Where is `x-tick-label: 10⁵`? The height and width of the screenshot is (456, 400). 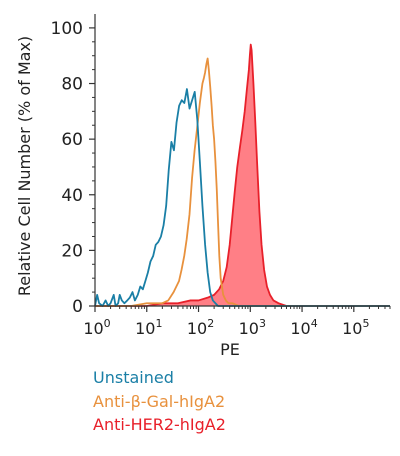 x-tick-label: 10⁵ is located at coordinates (355, 327).